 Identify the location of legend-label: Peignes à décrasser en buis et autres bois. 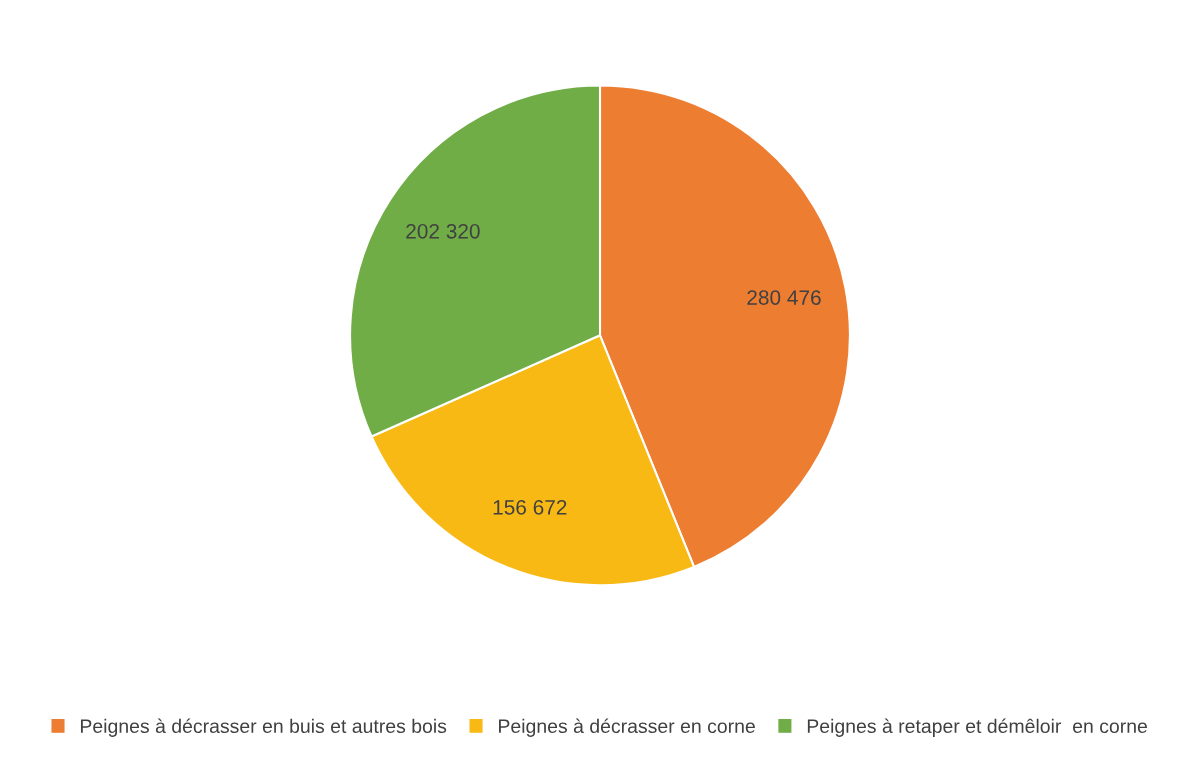
(263, 727).